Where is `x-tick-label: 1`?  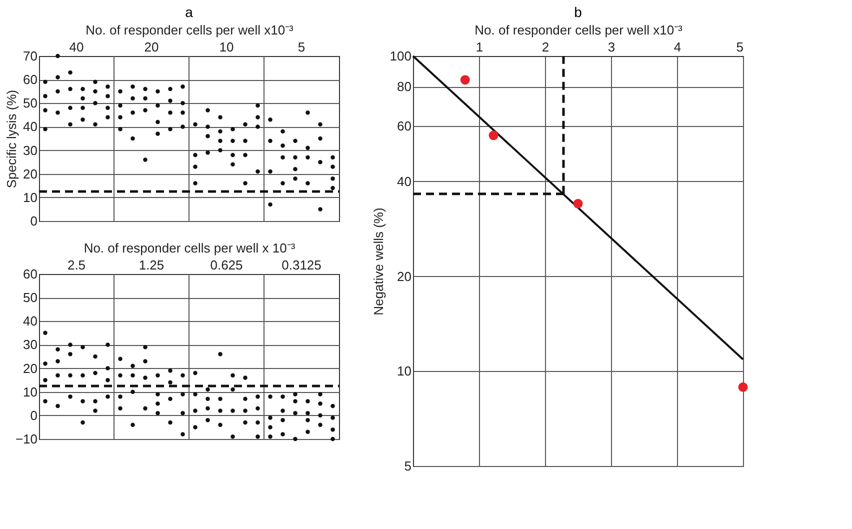
x-tick-label: 1 is located at coordinates (480, 47).